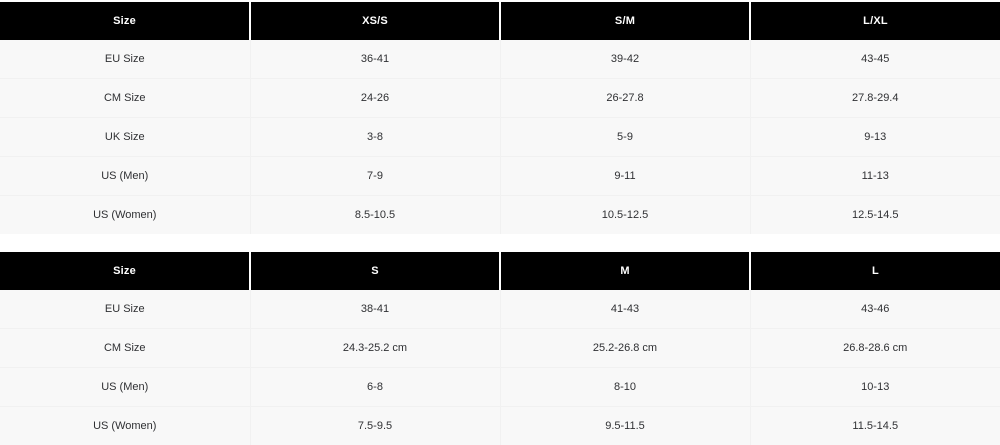 This screenshot has width=1000, height=445. What do you see at coordinates (375, 98) in the screenshot?
I see `table-cell: 24-26` at bounding box center [375, 98].